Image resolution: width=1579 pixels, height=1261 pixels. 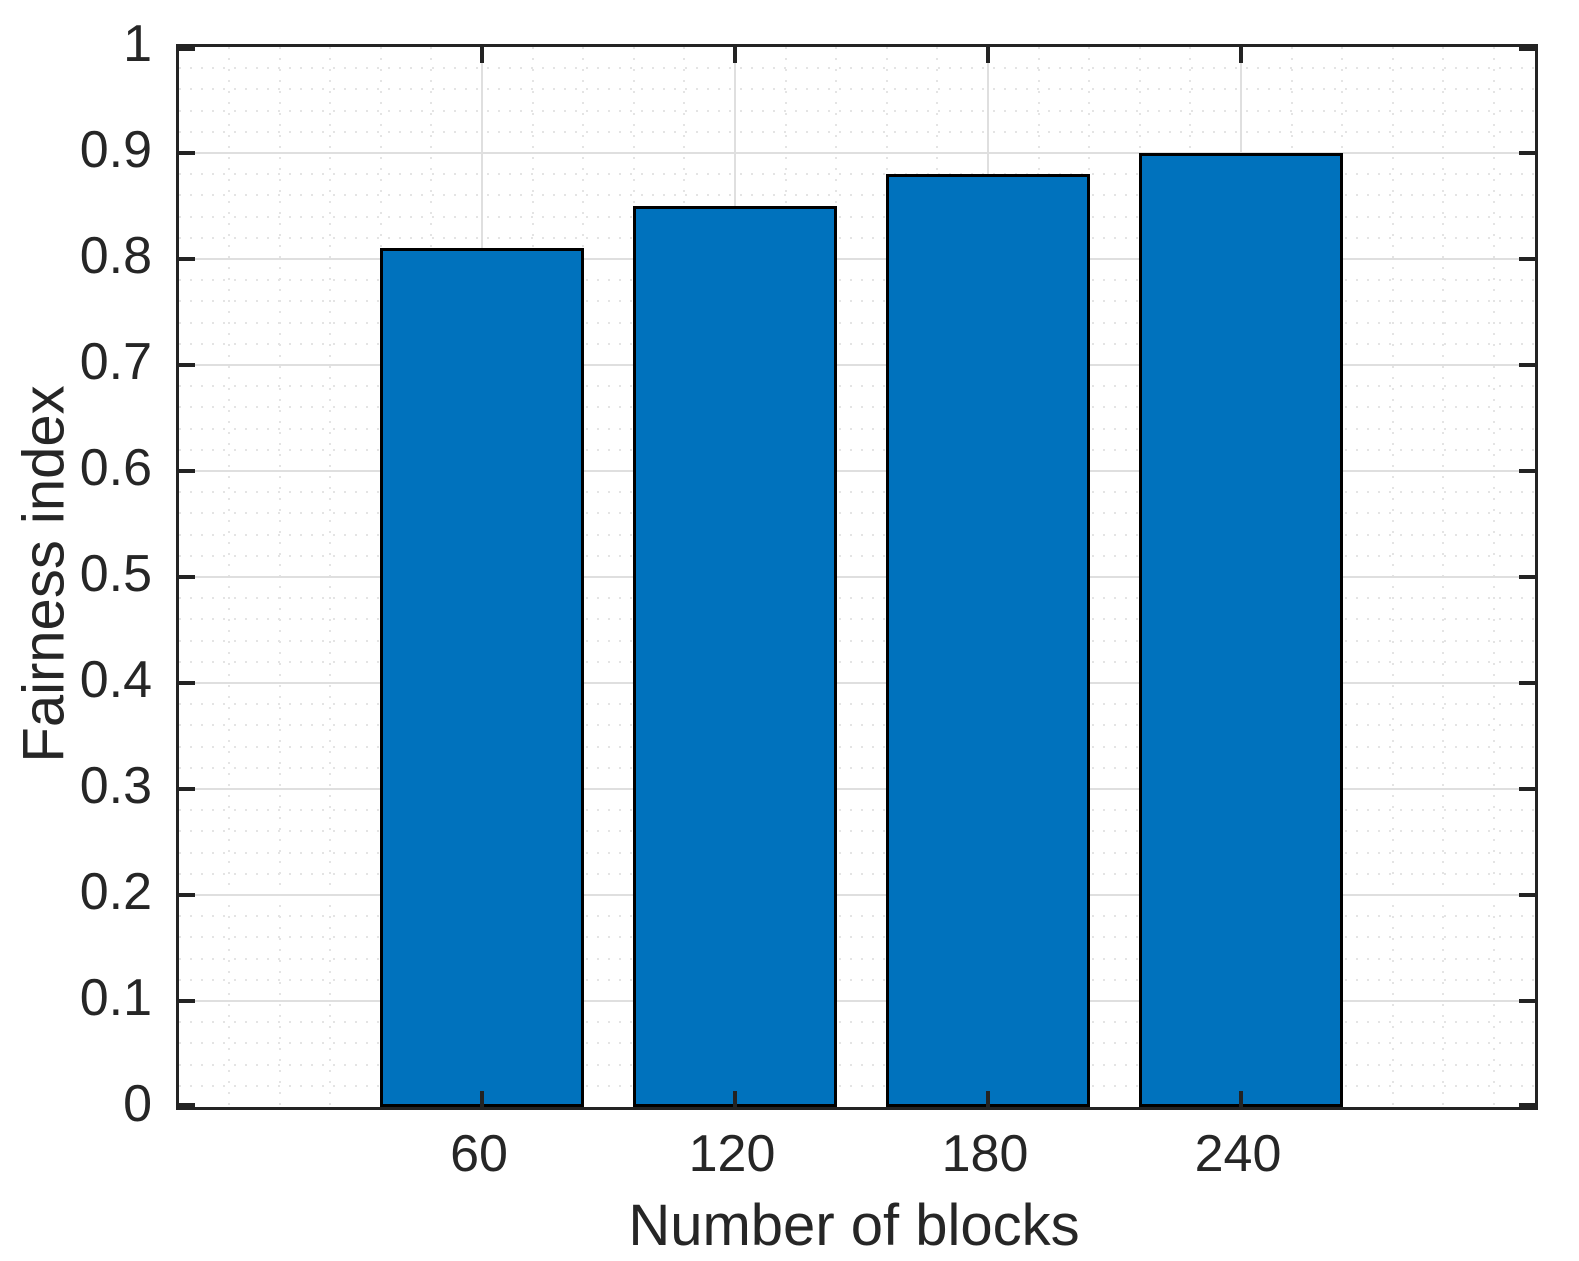 What do you see at coordinates (1238, 1154) in the screenshot?
I see `x-tick-label: 240` at bounding box center [1238, 1154].